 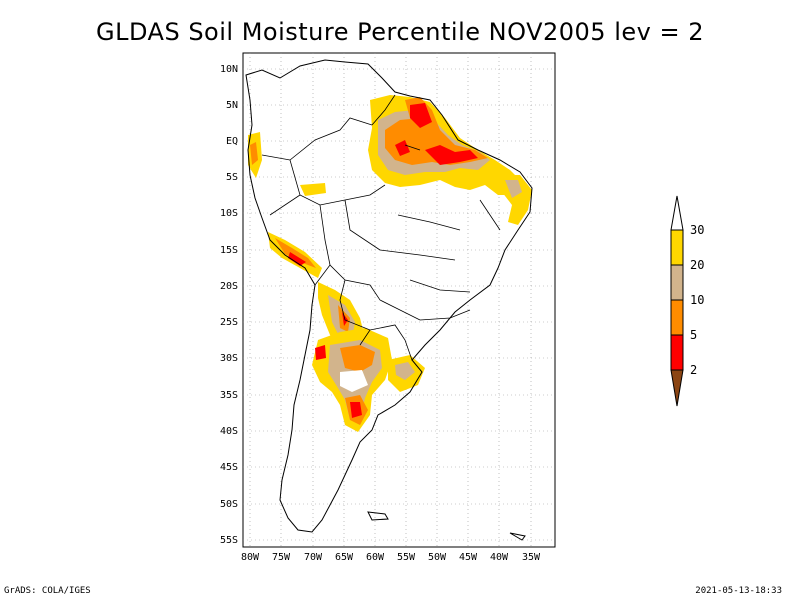 What do you see at coordinates (229, 504) in the screenshot?
I see `lat-tick: 50S` at bounding box center [229, 504].